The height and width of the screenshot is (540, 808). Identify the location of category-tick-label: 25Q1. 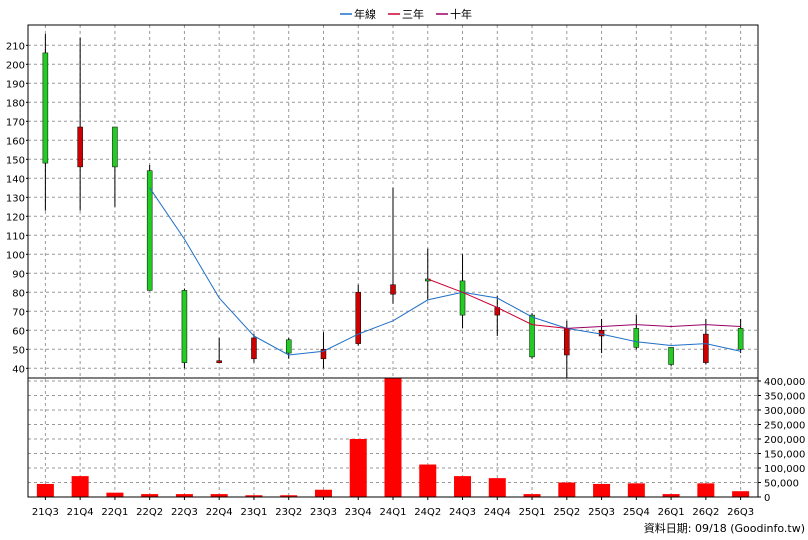
(532, 512).